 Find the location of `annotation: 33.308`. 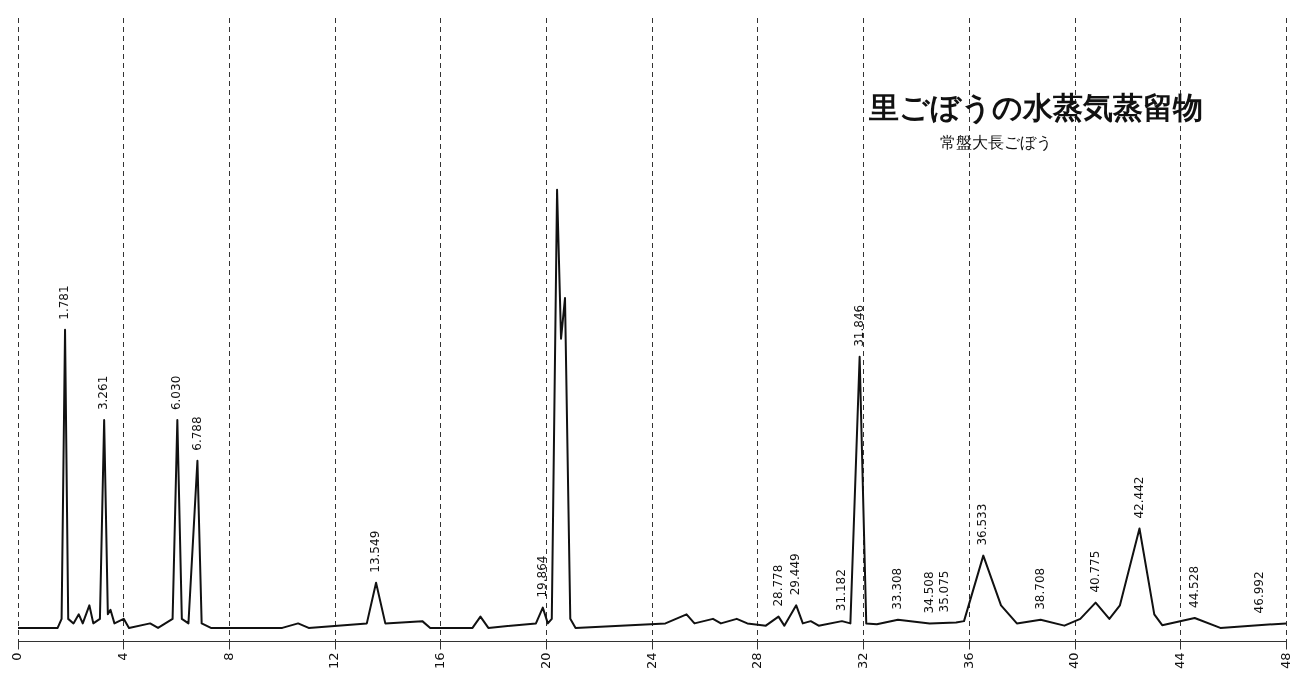

annotation: 33.308 is located at coordinates (897, 588).